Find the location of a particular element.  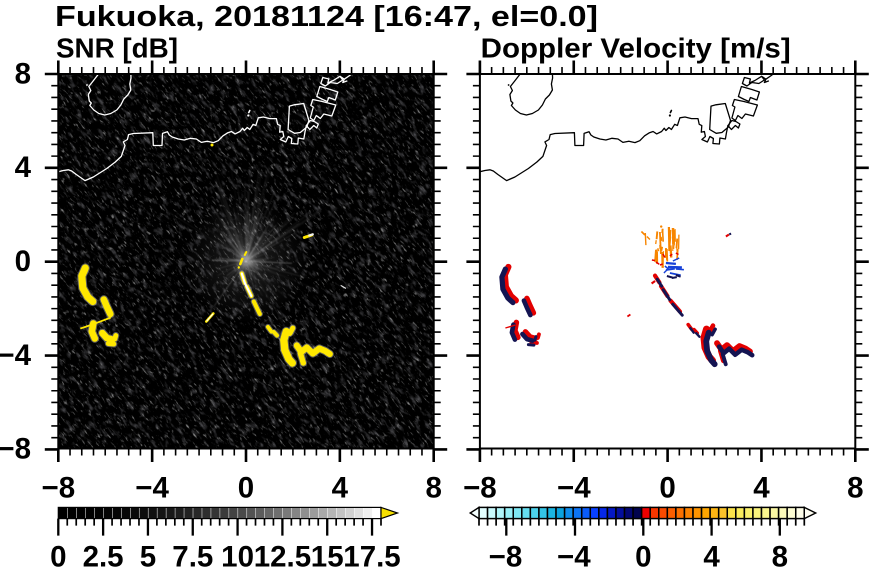

svg-text: 5 is located at coordinates (148, 556).